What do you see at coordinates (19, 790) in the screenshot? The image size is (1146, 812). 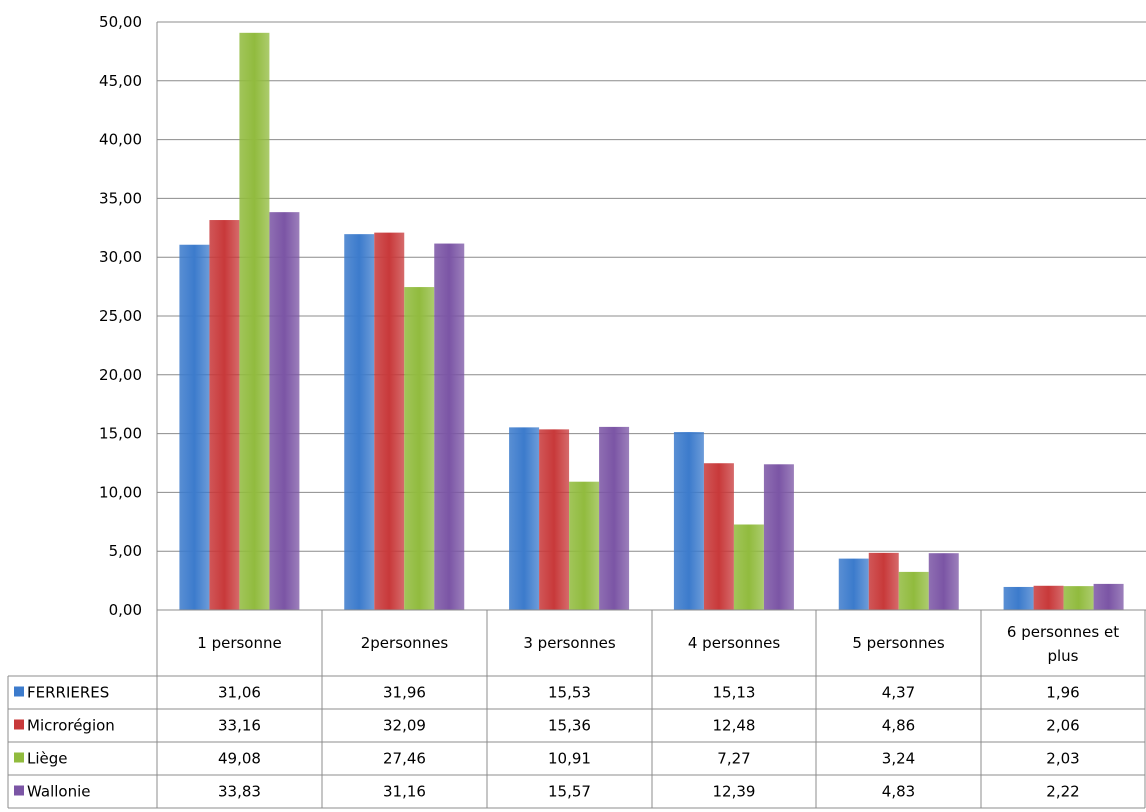 I see `legend-key-wallonie` at bounding box center [19, 790].